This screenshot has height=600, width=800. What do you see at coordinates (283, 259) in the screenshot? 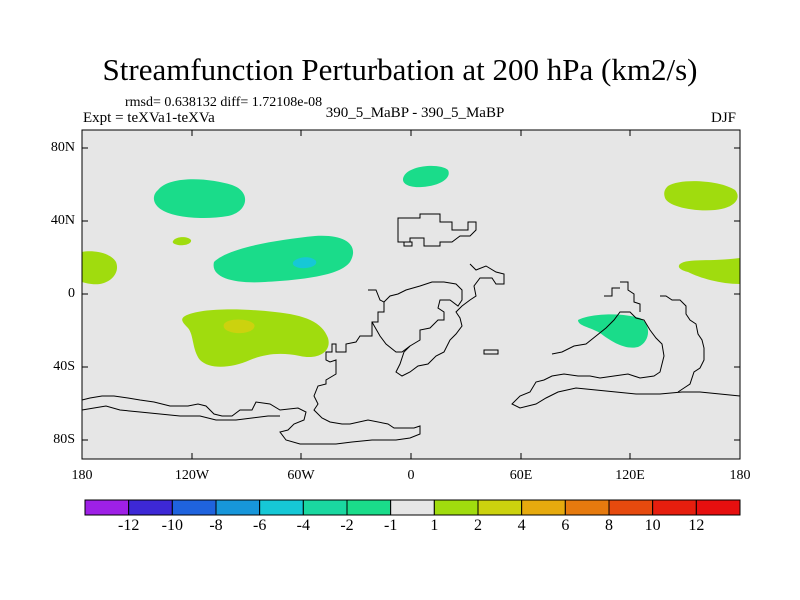
I see `anomaly-tropical-pacific` at bounding box center [283, 259].